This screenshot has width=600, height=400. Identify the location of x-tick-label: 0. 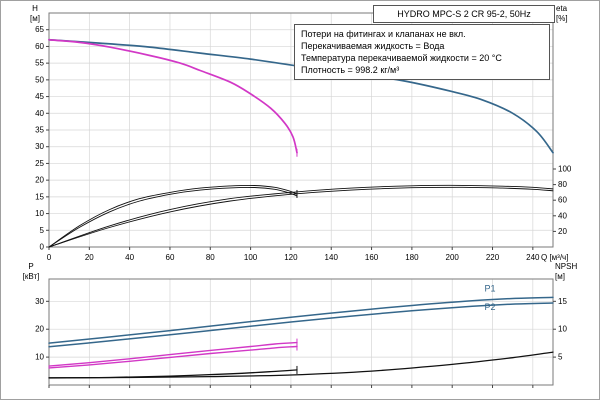
(49, 257).